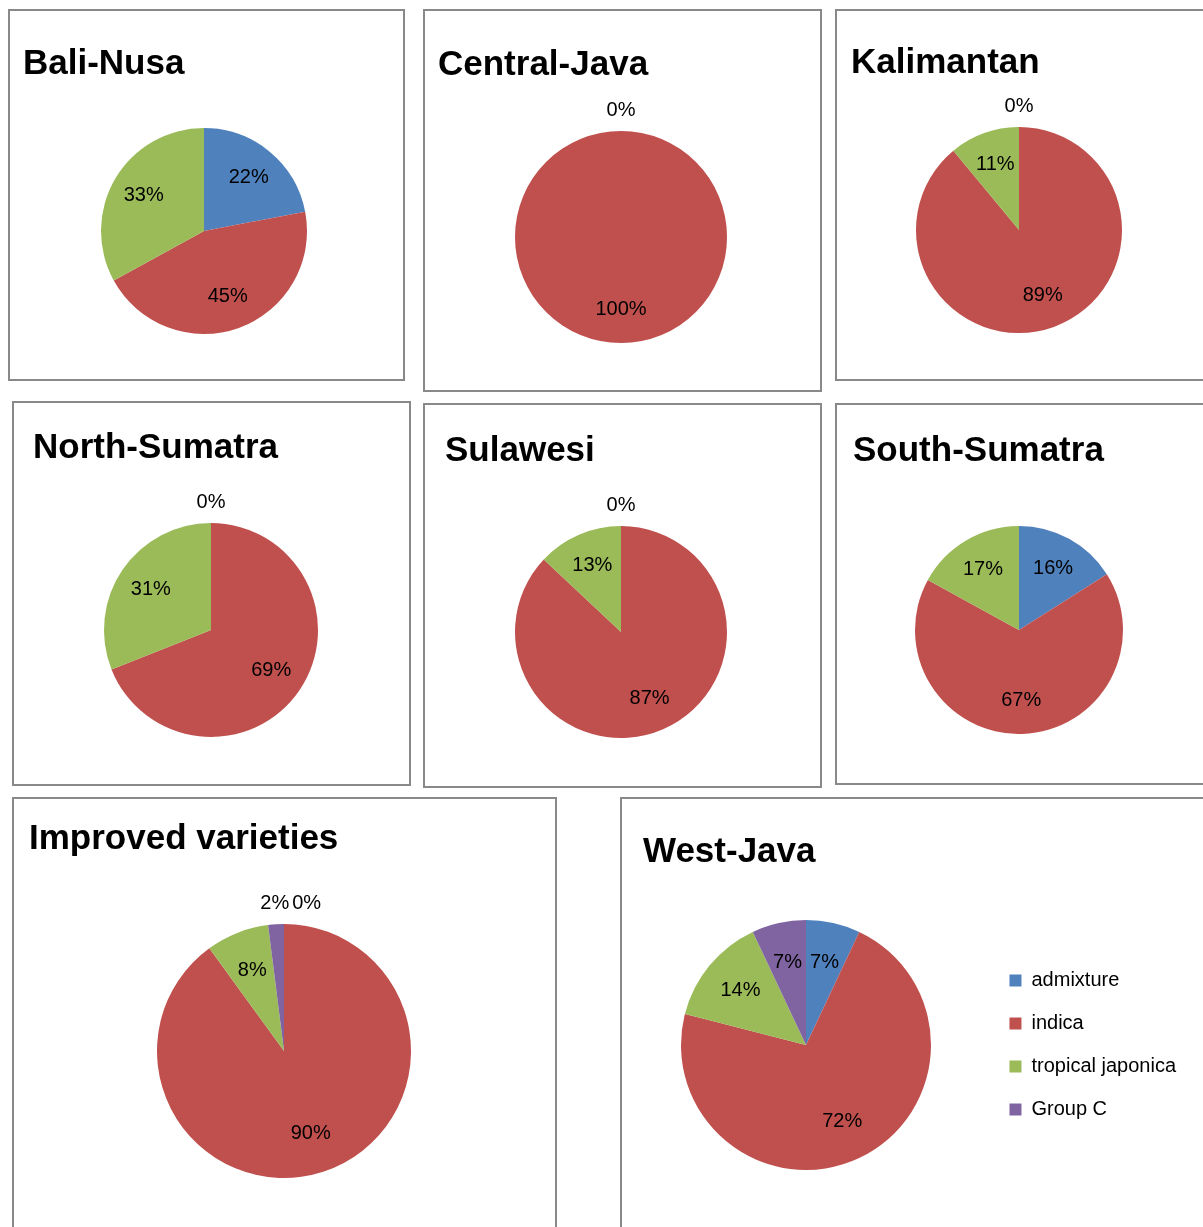 This screenshot has width=1203, height=1227. What do you see at coordinates (275, 901) in the screenshot?
I see `data-label: 2%` at bounding box center [275, 901].